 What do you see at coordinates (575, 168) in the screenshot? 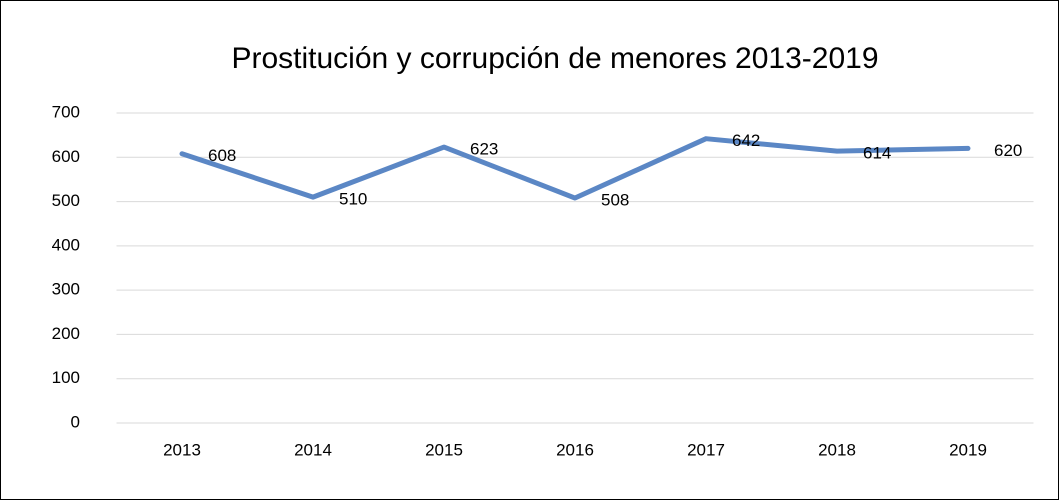
I see `series-line` at bounding box center [575, 168].